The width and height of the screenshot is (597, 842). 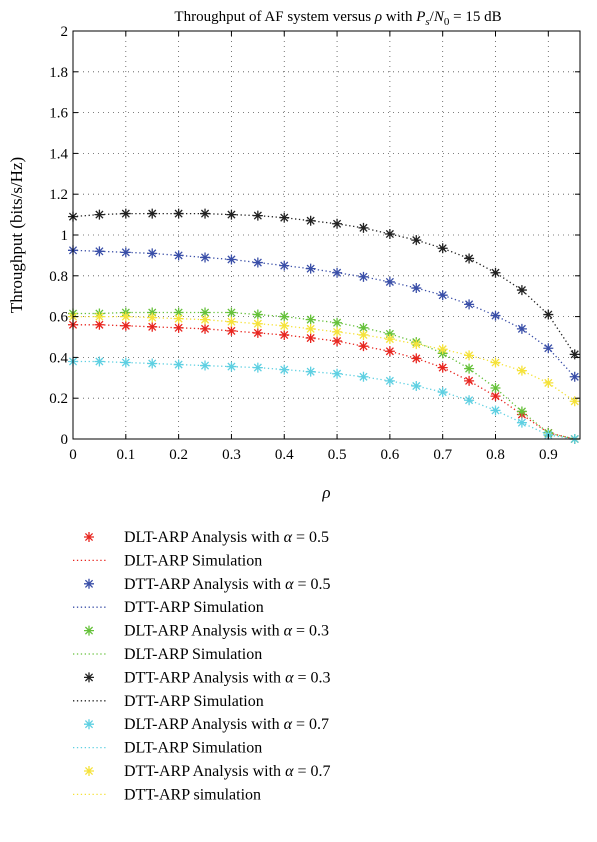 I want to click on legend-entry: DLT-ARP Analysis with α = 0.3, so click(x=206, y=631).